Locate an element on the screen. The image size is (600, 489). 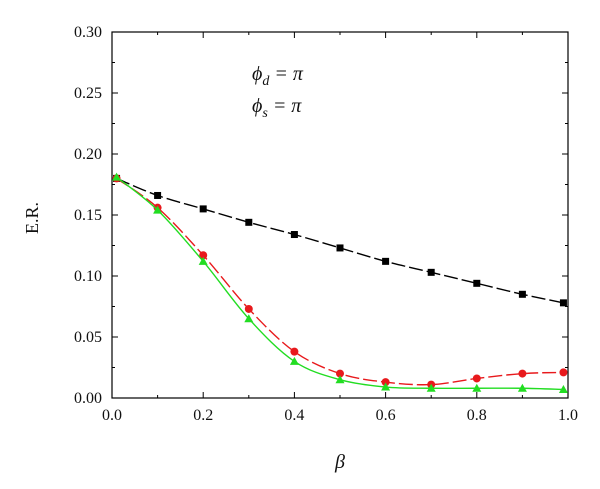
x-tick-label: 1.0 is located at coordinates (568, 415).